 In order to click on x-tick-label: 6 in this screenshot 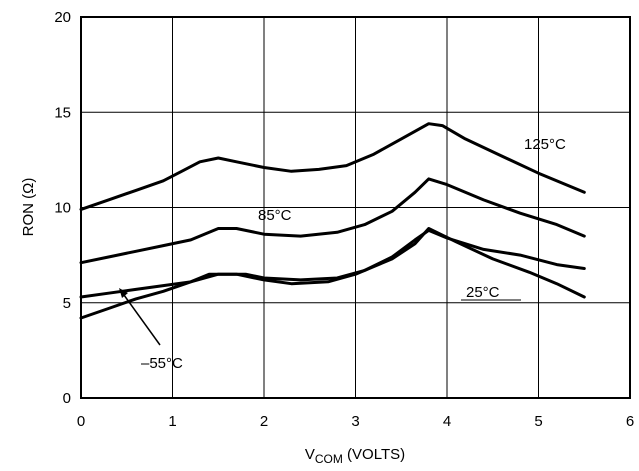, I will do `click(630, 421)`.